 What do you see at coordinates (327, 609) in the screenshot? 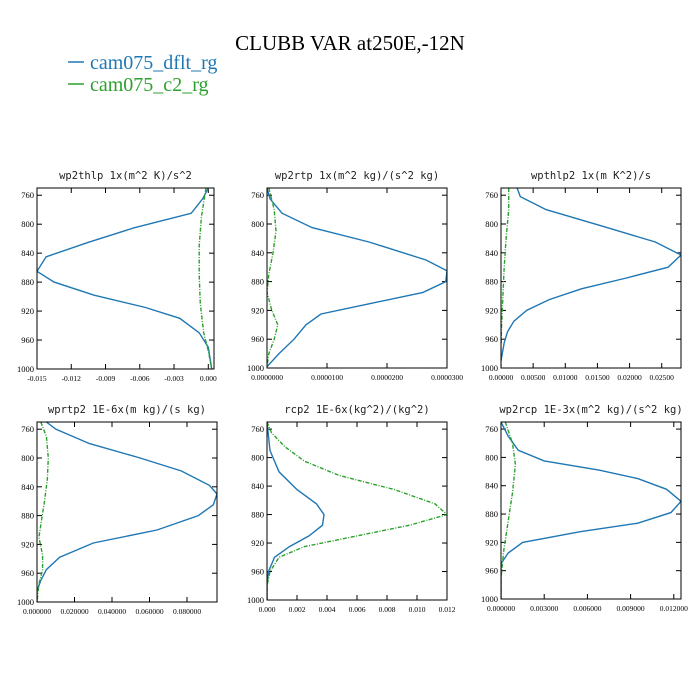
I see `x-tick-label: 0.004` at bounding box center [327, 609].